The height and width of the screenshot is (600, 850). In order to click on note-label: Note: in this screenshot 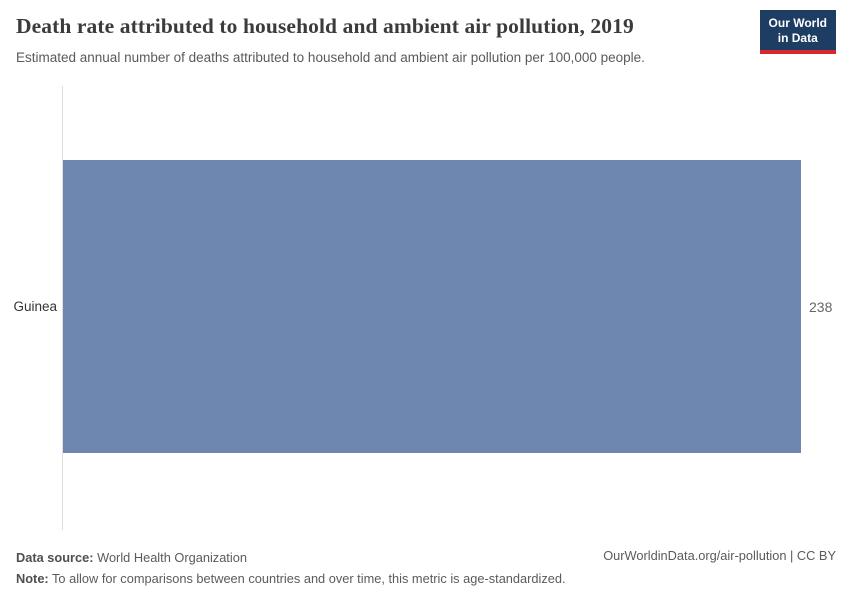, I will do `click(32, 578)`.